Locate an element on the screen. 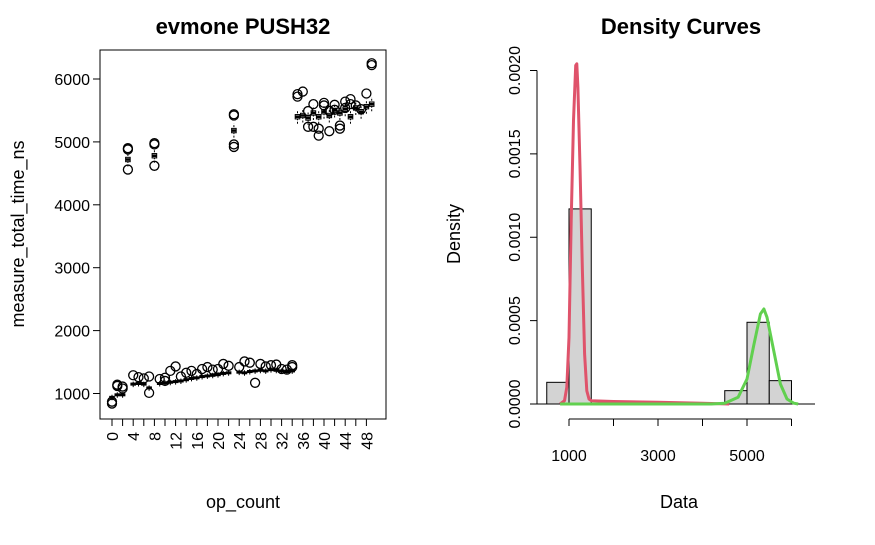  density-x-axis: 1000 3000 5000 is located at coordinates (671, 441).